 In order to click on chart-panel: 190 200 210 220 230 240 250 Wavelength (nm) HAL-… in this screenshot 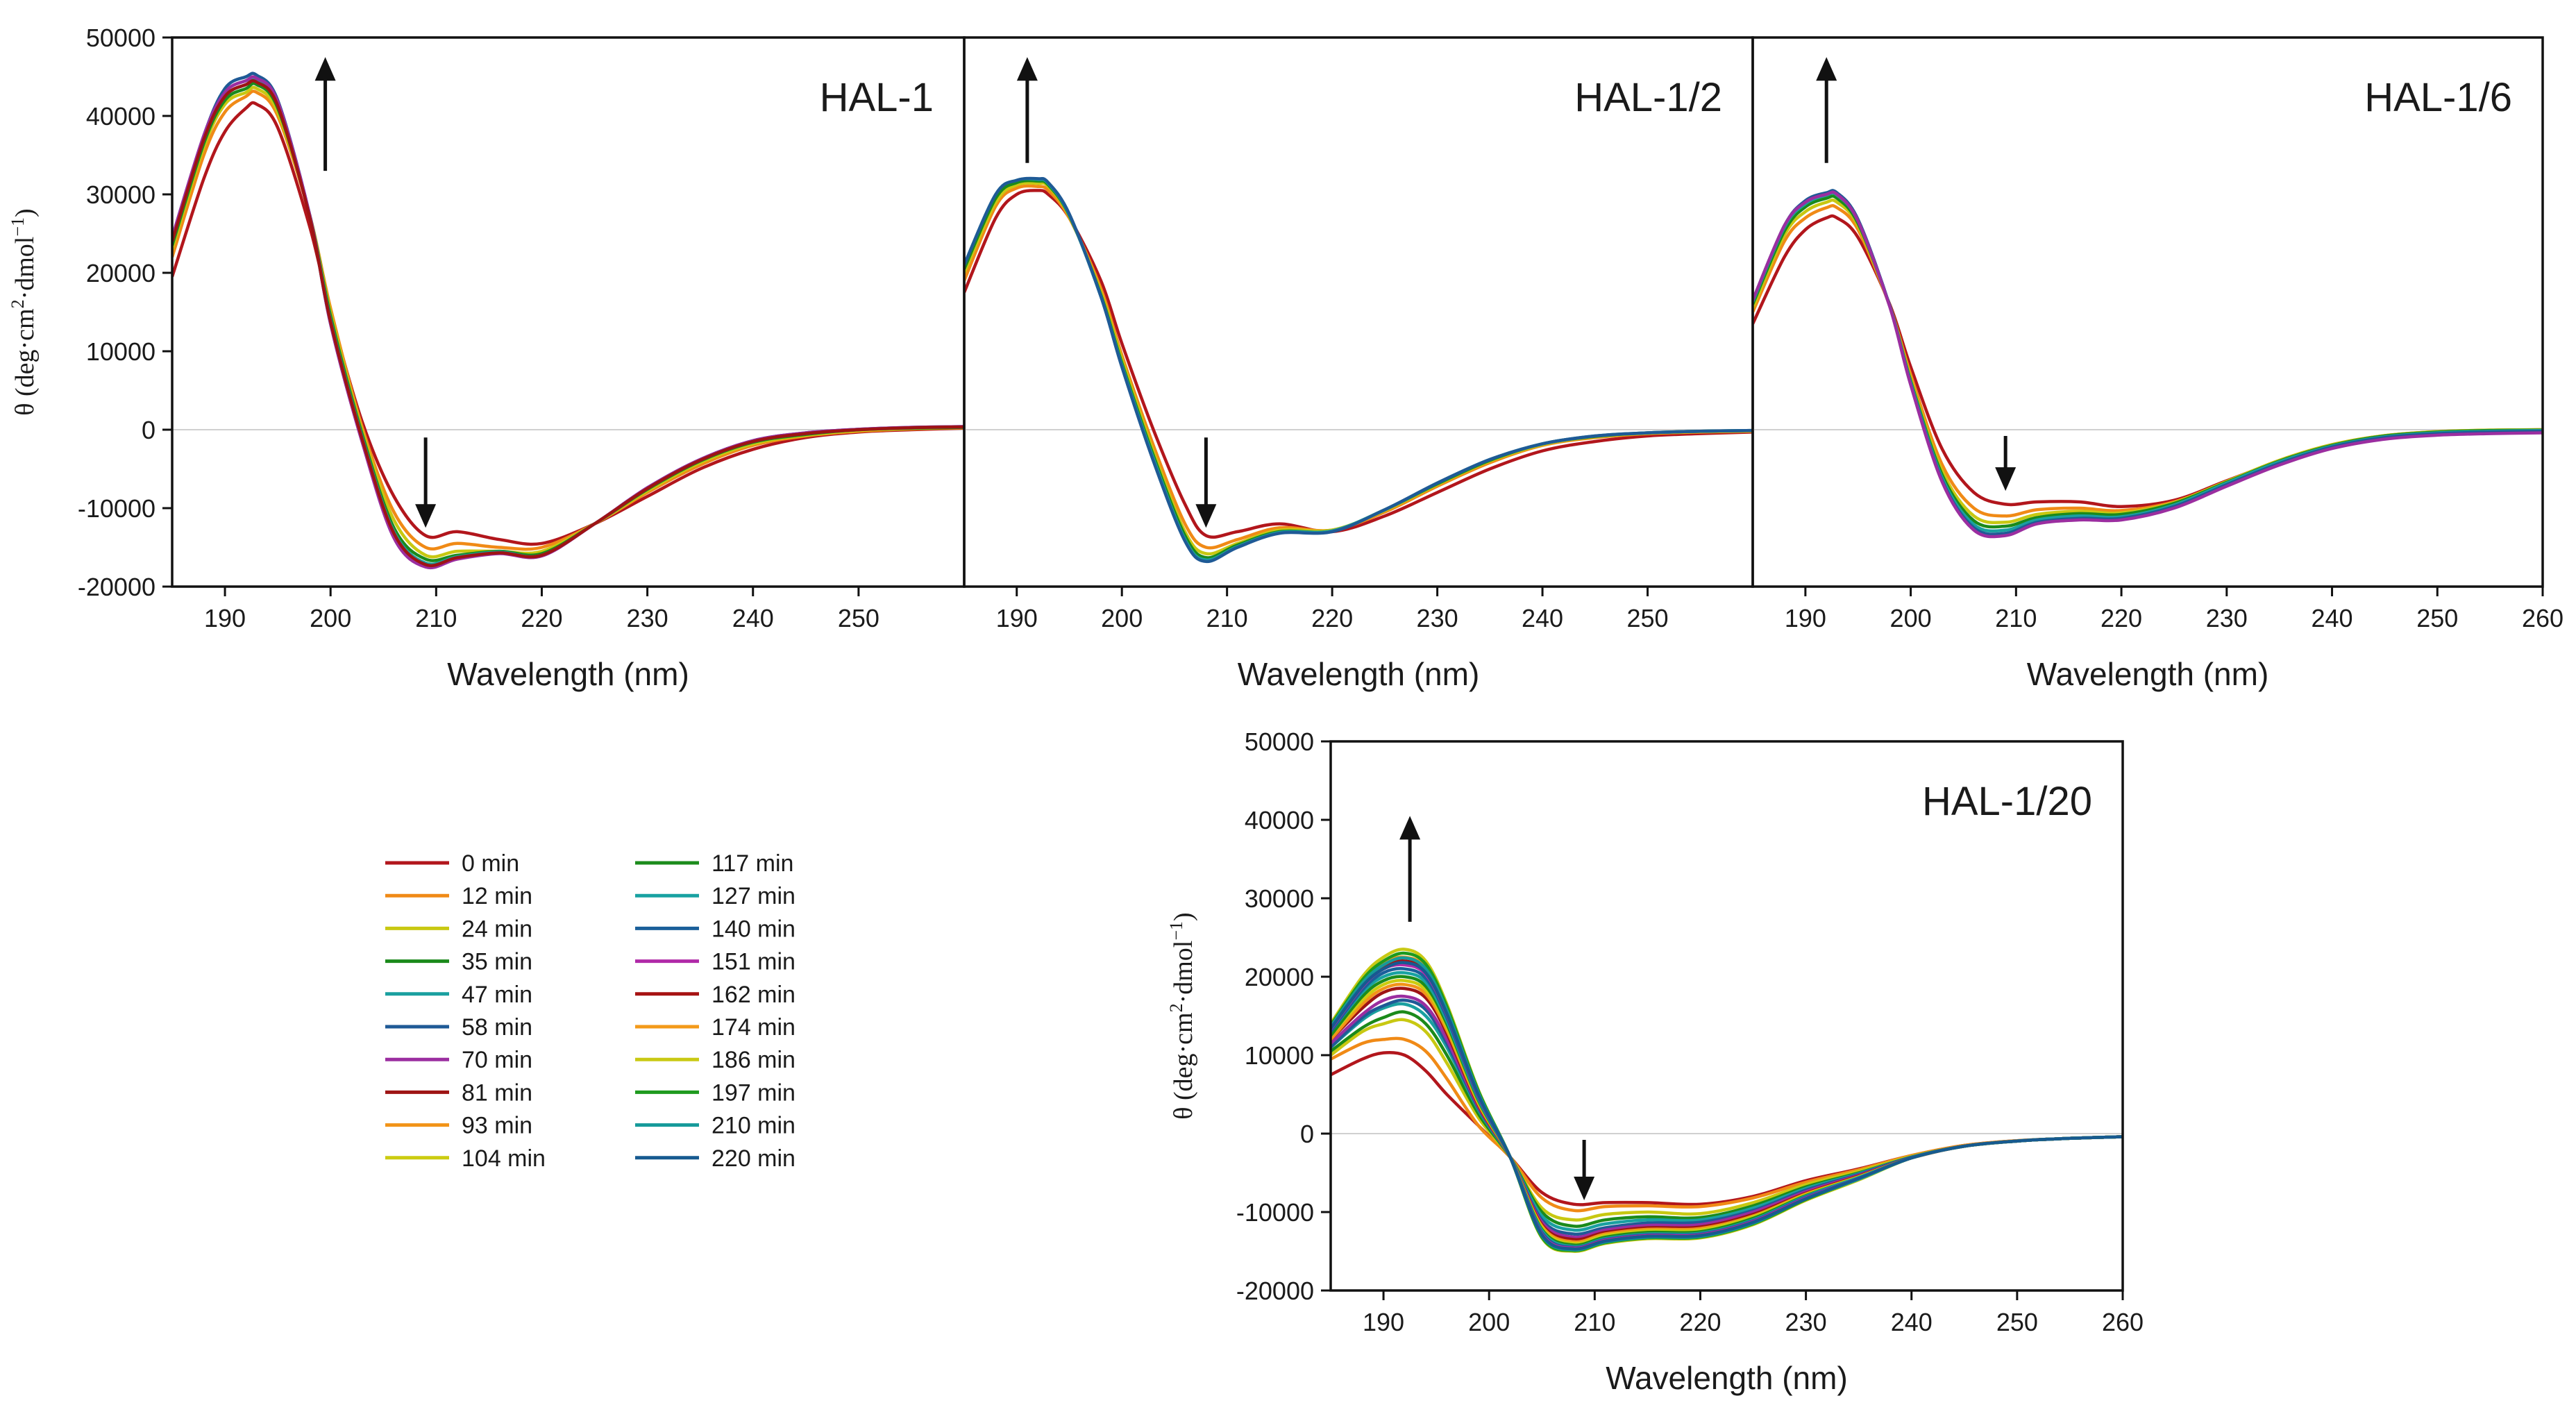, I will do `click(1358, 364)`.